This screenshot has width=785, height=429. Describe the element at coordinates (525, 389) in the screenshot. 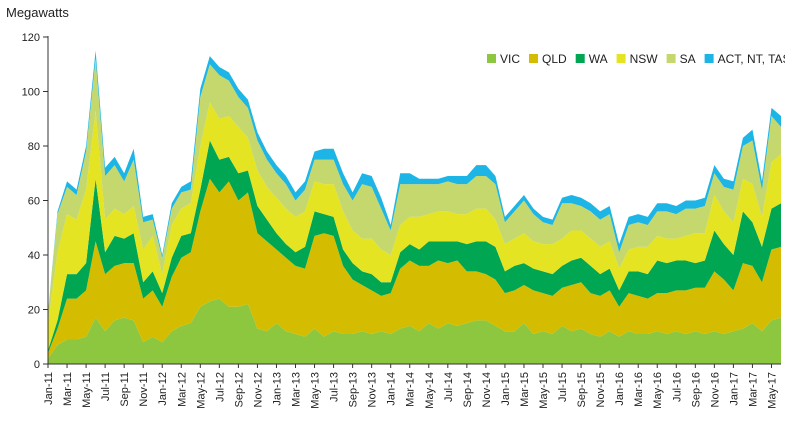

I see `x-tick-label: Mar-15` at that location.